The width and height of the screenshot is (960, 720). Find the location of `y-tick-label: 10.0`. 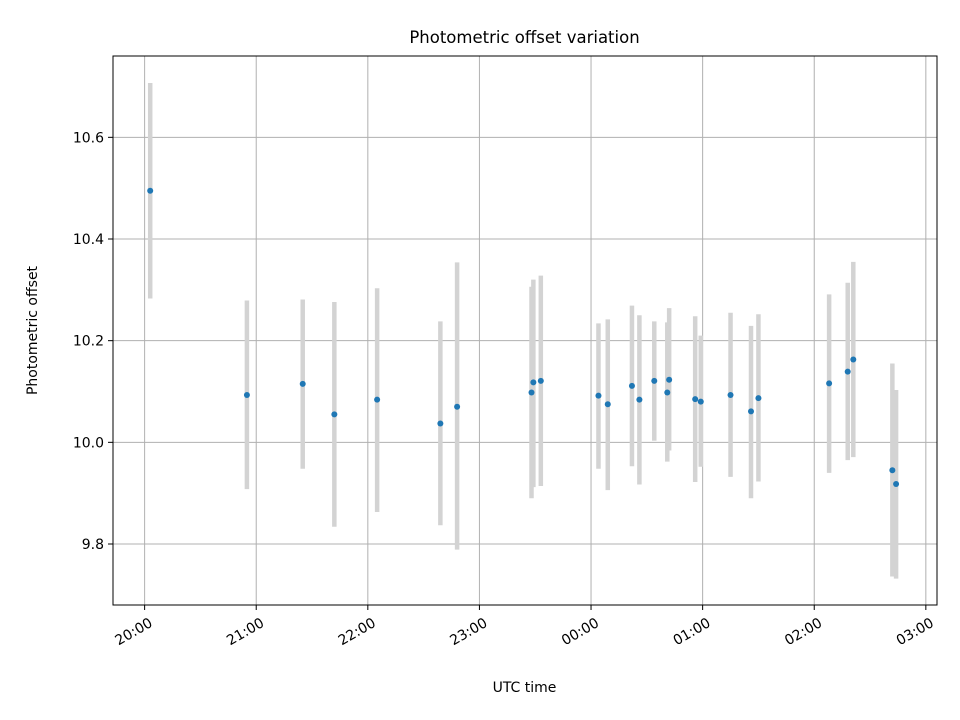

y-tick-label: 10.0 is located at coordinates (88, 443).